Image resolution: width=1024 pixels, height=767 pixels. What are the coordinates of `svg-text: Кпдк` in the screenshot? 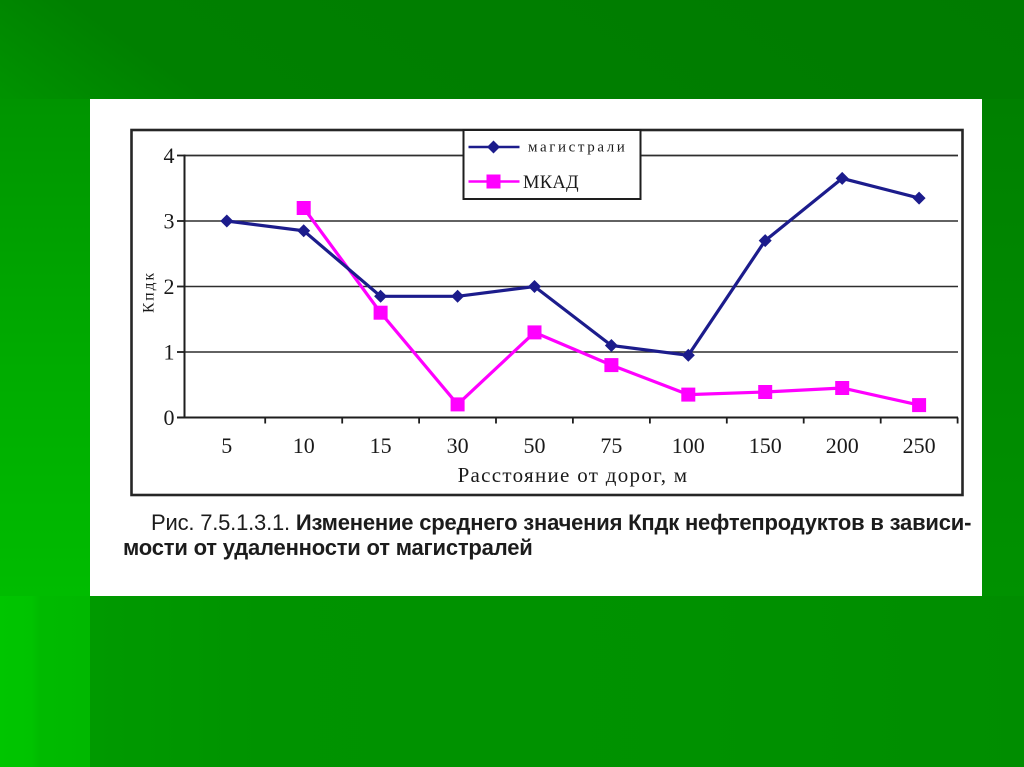 It's located at (149, 292).